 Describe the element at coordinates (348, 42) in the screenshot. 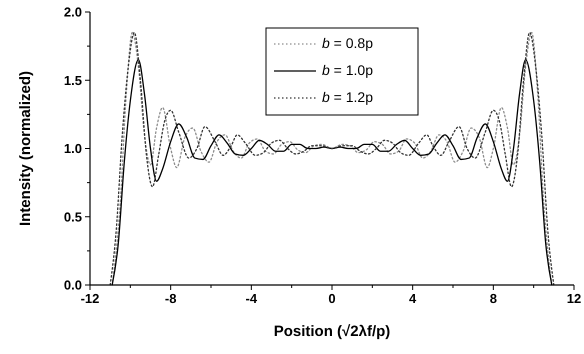

I see `legend-label: b = 0.8p` at that location.